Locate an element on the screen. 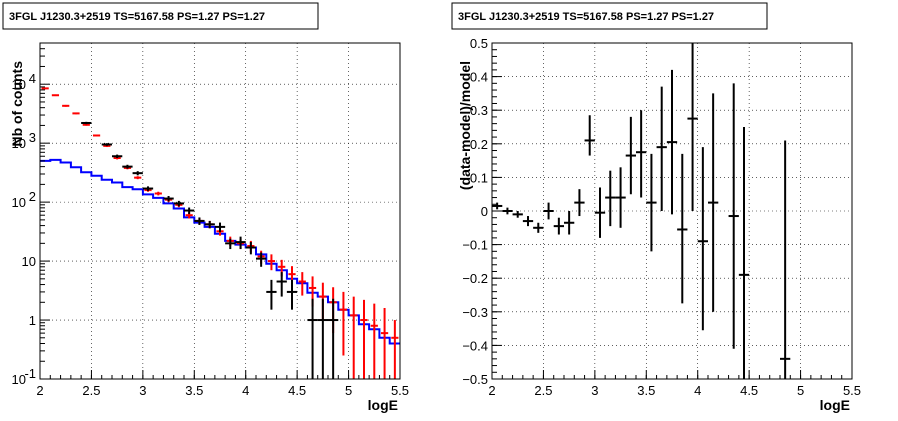 This screenshot has height=421, width=898. counts-x-axis-title: logE is located at coordinates (383, 405).